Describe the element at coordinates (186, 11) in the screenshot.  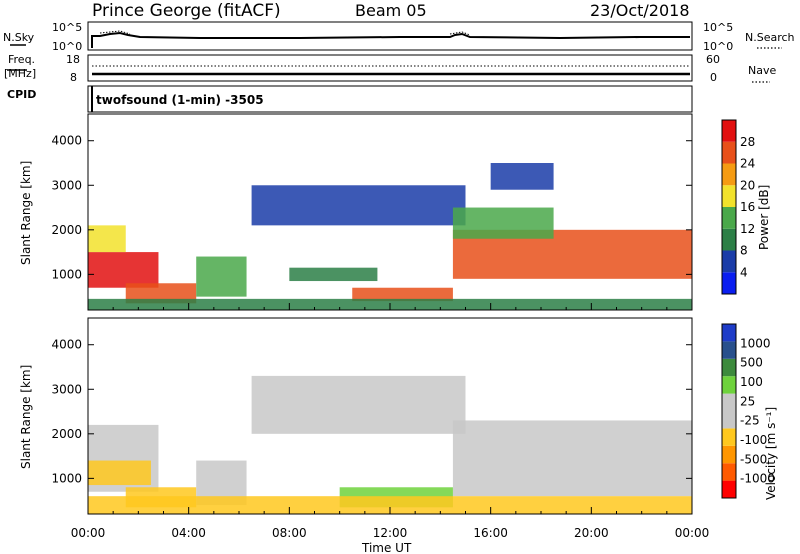
I see `station-title: Prince George (fitACF)` at that location.